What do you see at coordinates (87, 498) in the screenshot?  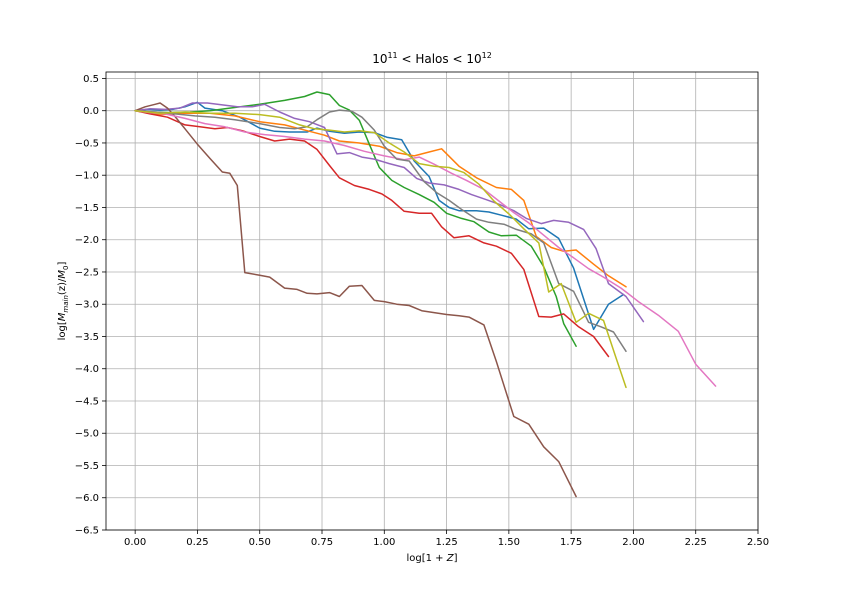 I see `y-tick-label: −6.0` at bounding box center [87, 498].